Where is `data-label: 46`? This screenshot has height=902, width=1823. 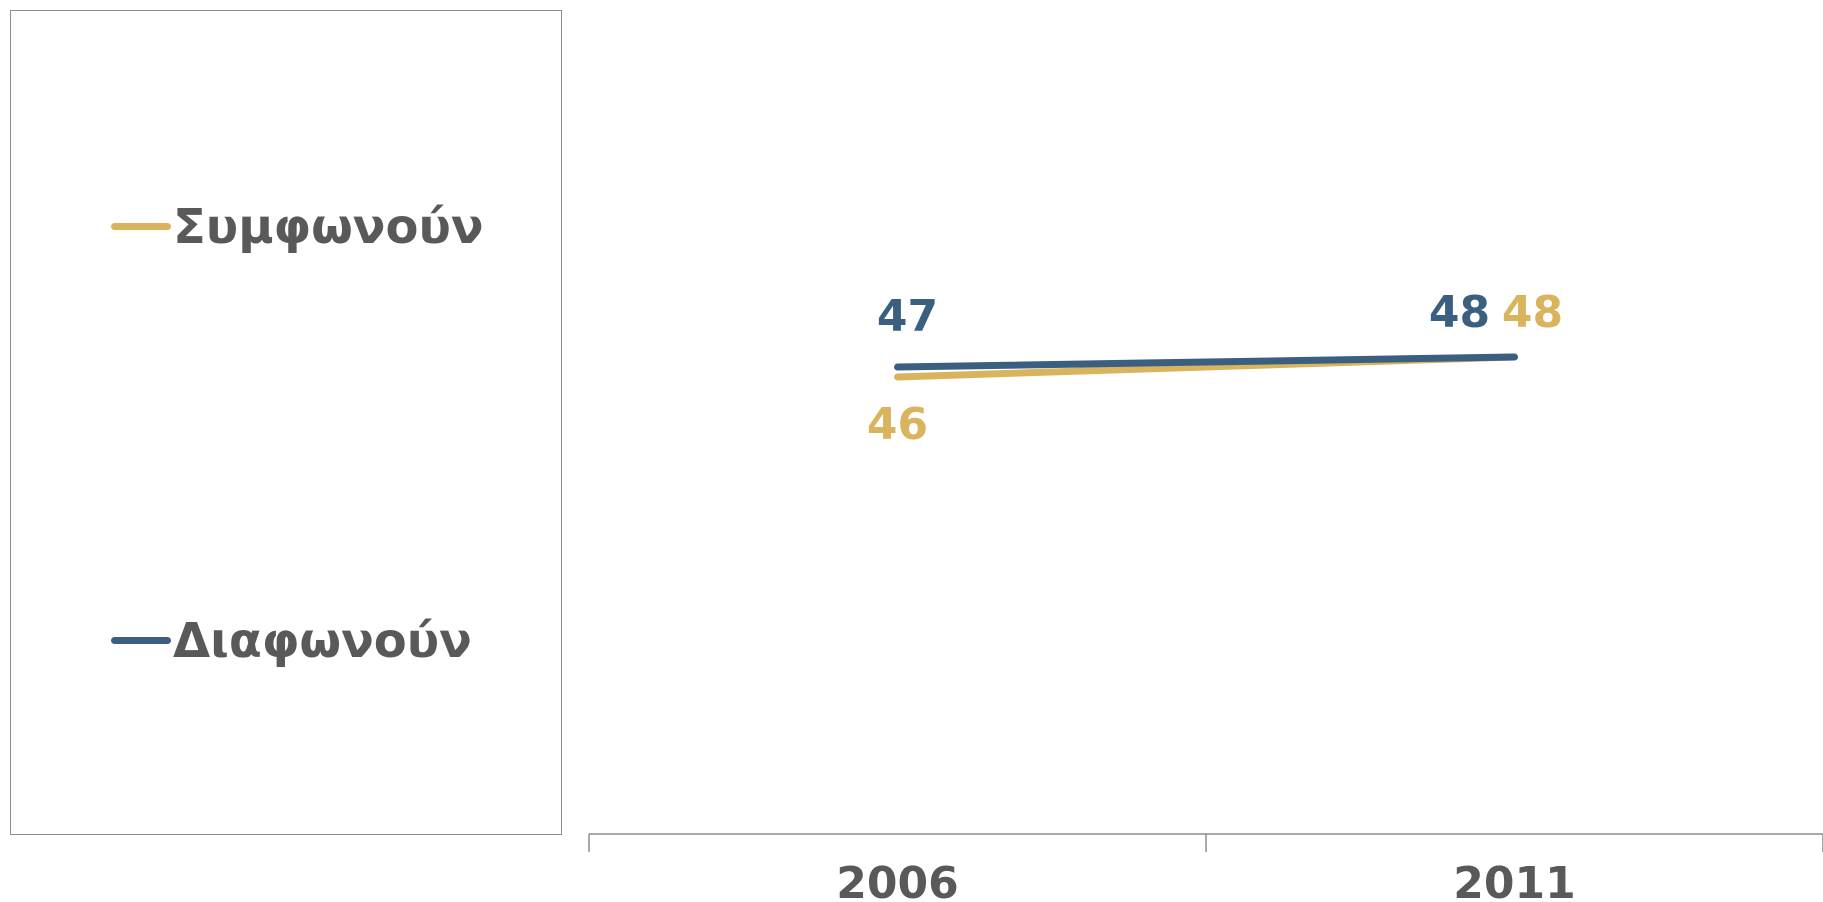 data-label: 46 is located at coordinates (897, 424).